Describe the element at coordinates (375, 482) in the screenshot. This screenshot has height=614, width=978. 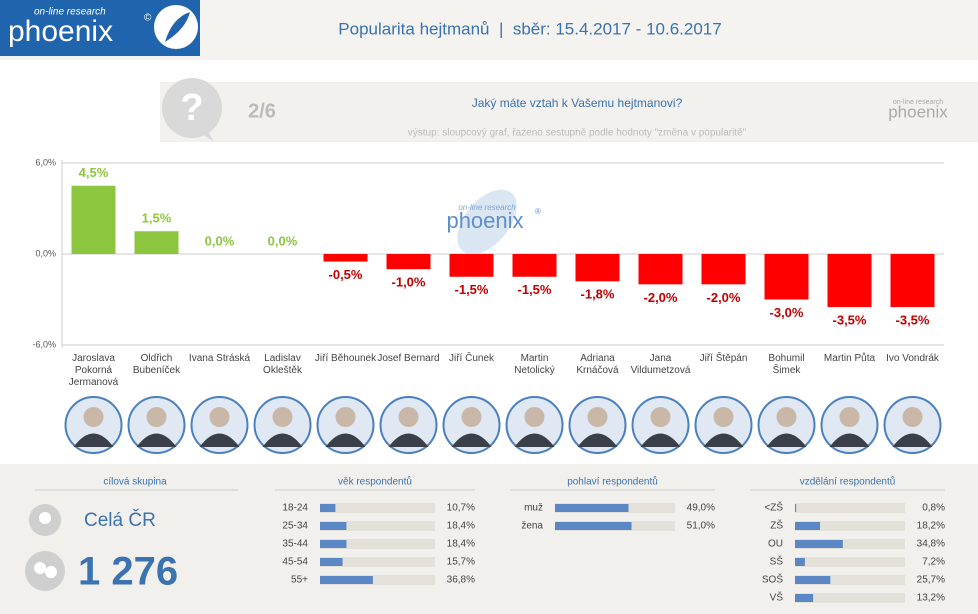
I see `panel-title: věk respondentů` at that location.